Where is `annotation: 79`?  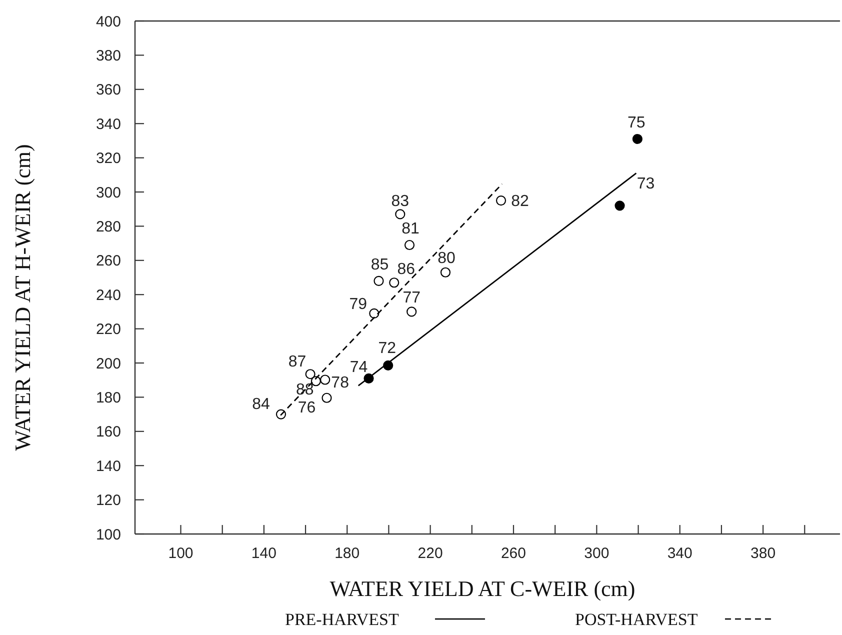 annotation: 79 is located at coordinates (358, 305).